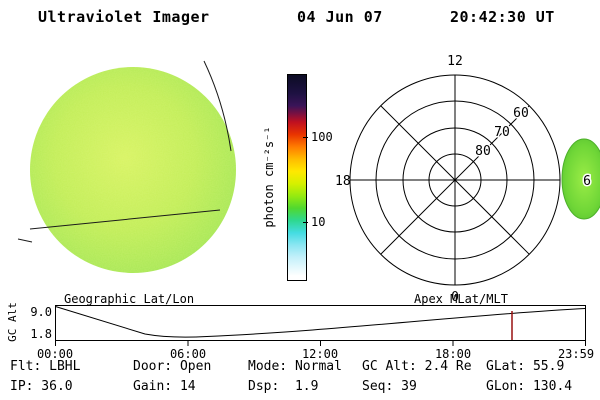 This screenshot has height=400, width=600. What do you see at coordinates (525, 366) in the screenshot?
I see `status-glat: GLat: 55.9` at bounding box center [525, 366].